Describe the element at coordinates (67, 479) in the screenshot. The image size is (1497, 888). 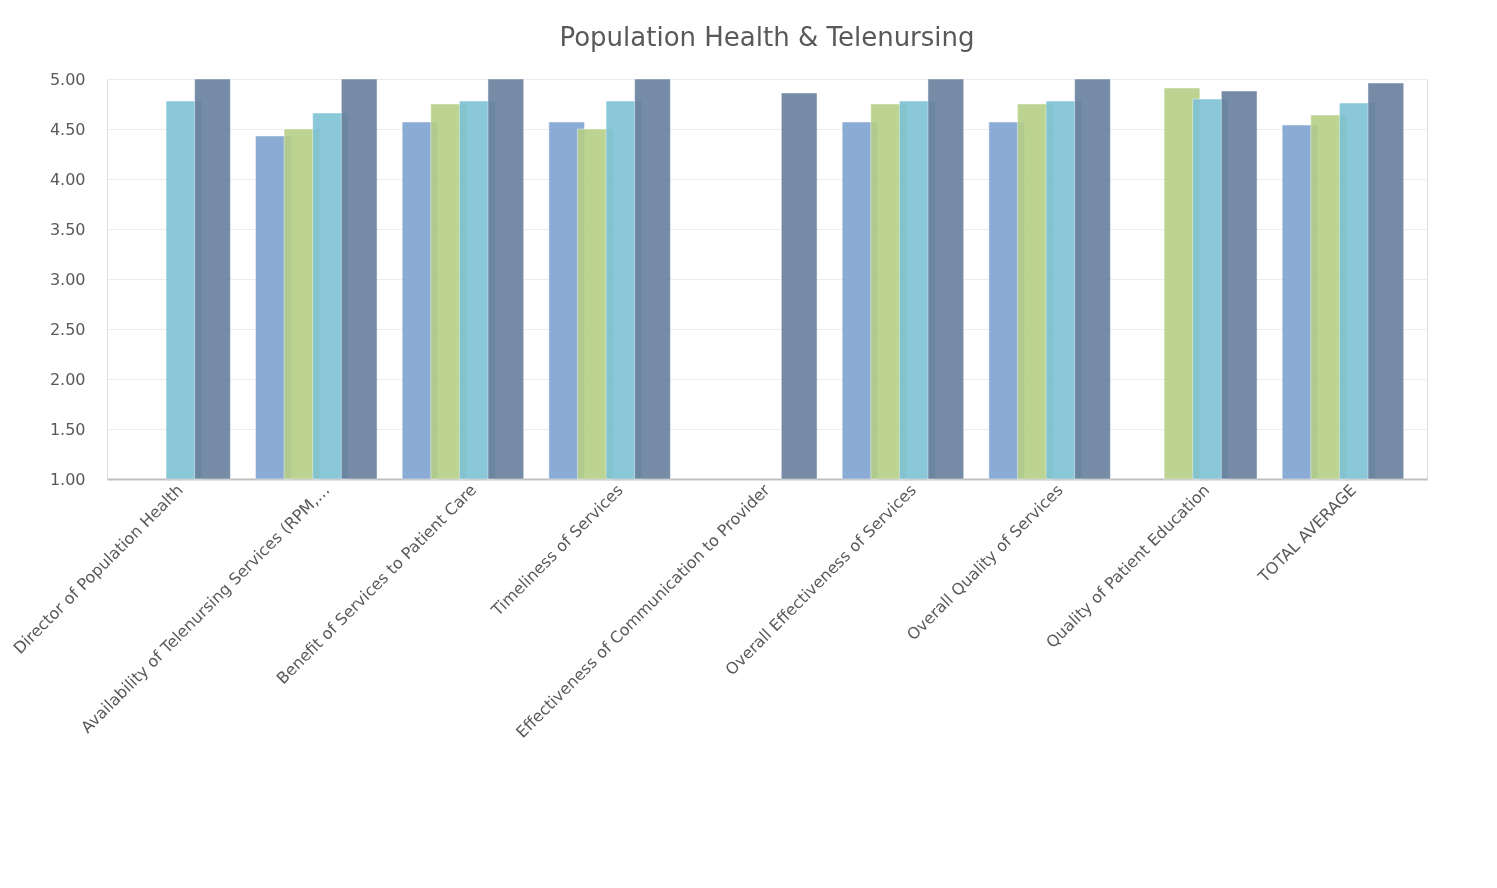
I see `y-tick-label: 1.00` at that location.